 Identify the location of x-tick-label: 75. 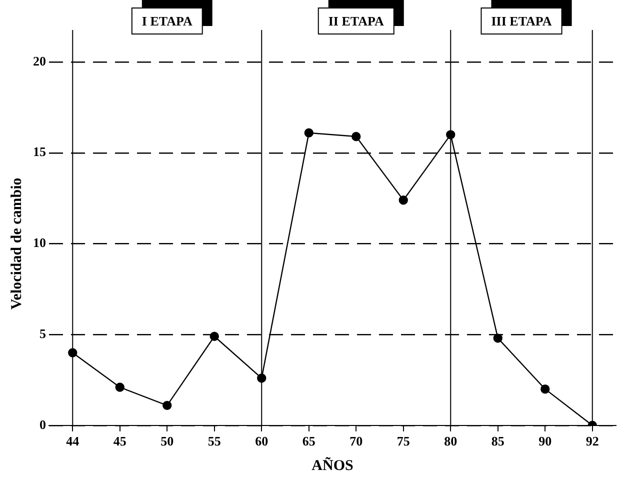
(403, 441).